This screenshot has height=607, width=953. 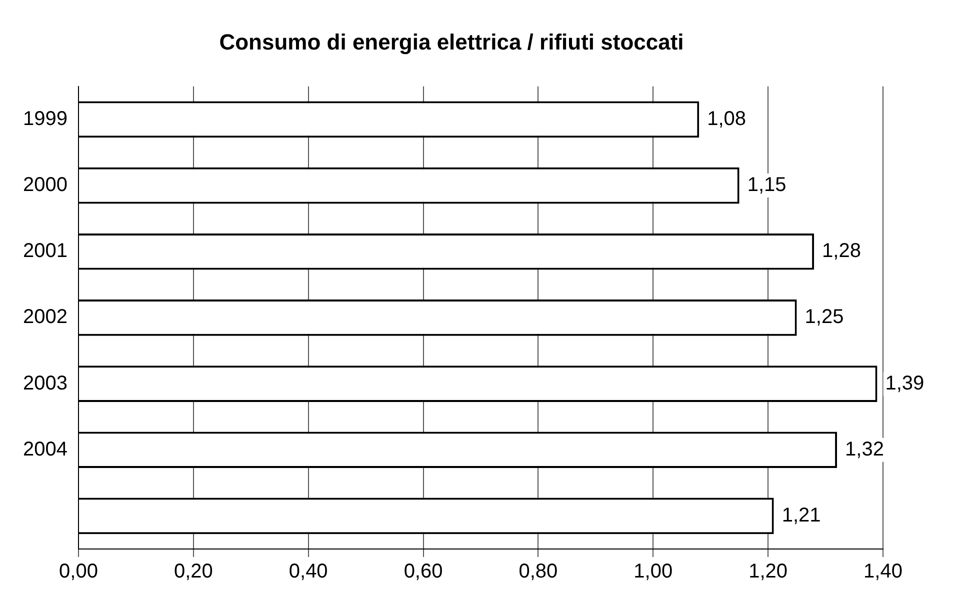 What do you see at coordinates (883, 571) in the screenshot?
I see `x-tick-label: 1,40` at bounding box center [883, 571].